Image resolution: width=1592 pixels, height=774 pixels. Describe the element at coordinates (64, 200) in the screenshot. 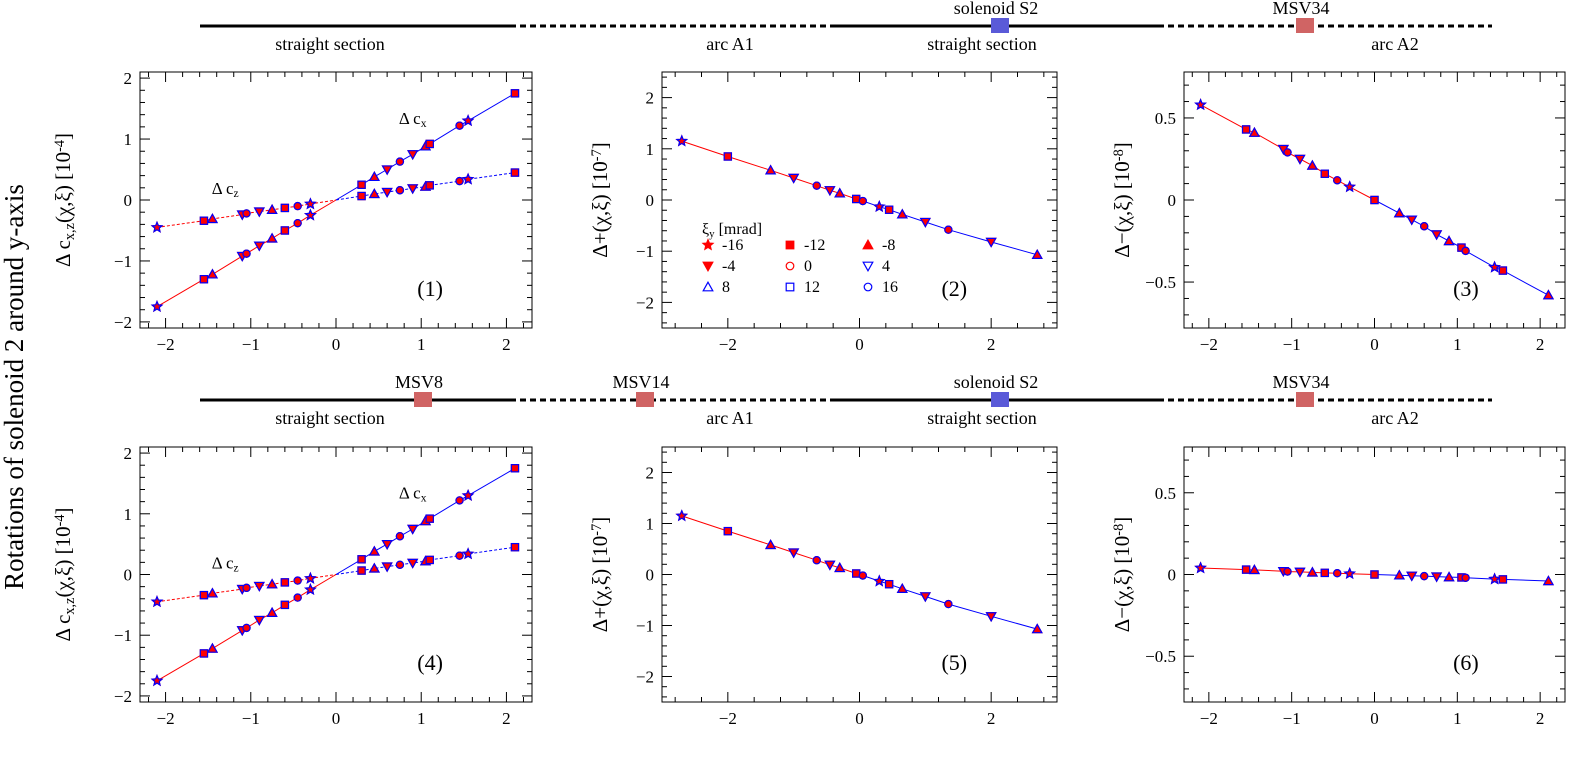

I see `y-axis-label: Δ cx,z(χ,ξ) [10-4]` at that location.